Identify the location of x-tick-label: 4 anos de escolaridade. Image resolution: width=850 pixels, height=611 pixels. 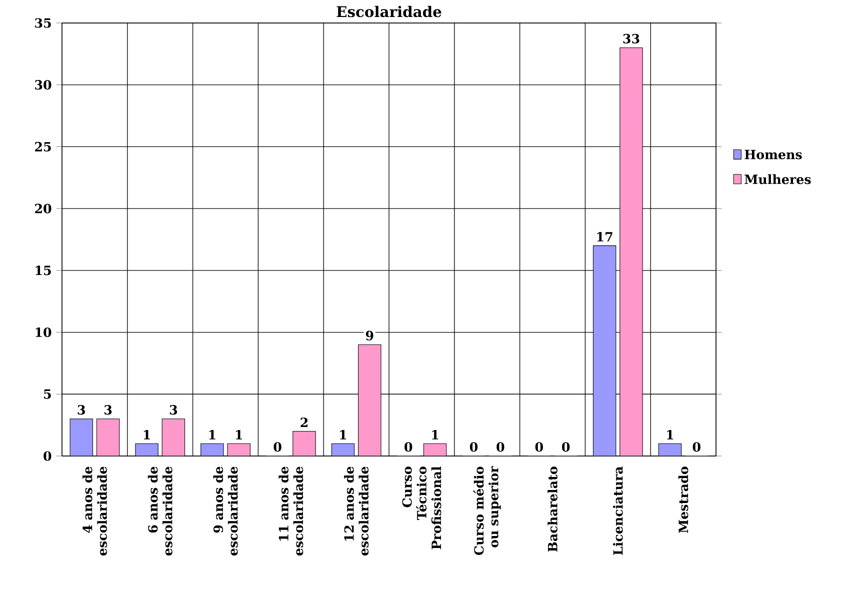
(94, 511).